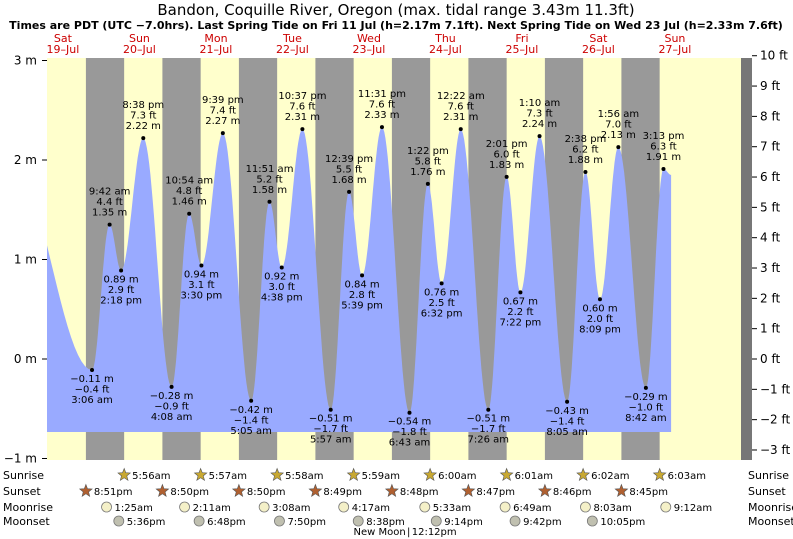 The image size is (793, 539). What do you see at coordinates (201, 285) in the screenshot?
I see `tide-ft: 3.1 ft` at bounding box center [201, 285].